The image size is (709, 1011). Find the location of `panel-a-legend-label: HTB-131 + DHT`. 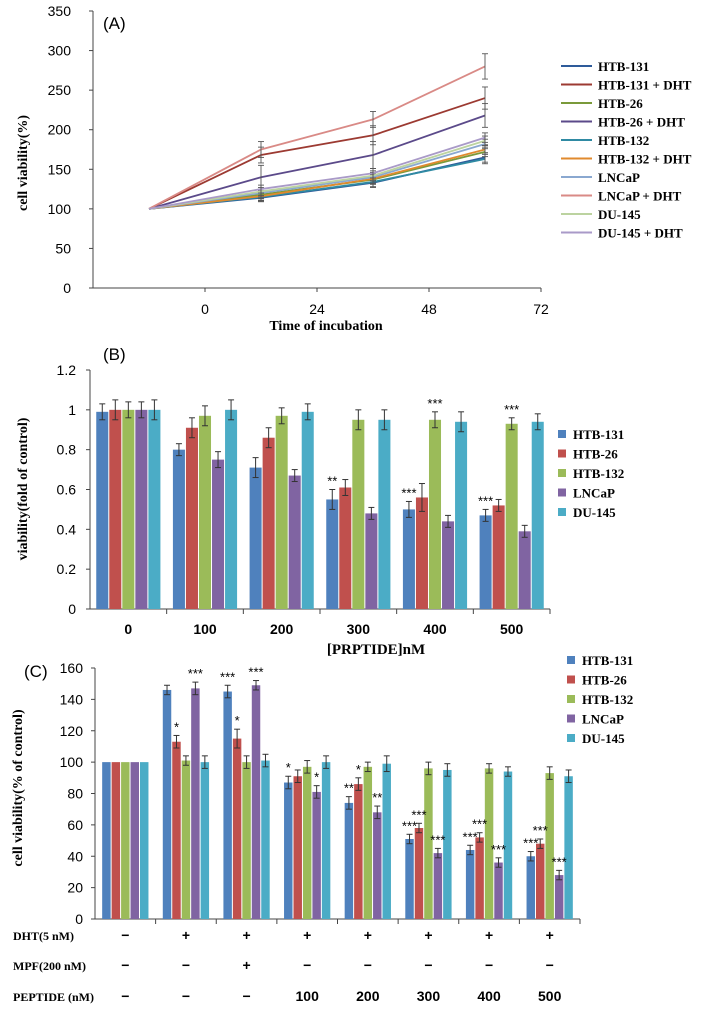

panel-a-legend-label: HTB-131 + DHT is located at coordinates (645, 85).